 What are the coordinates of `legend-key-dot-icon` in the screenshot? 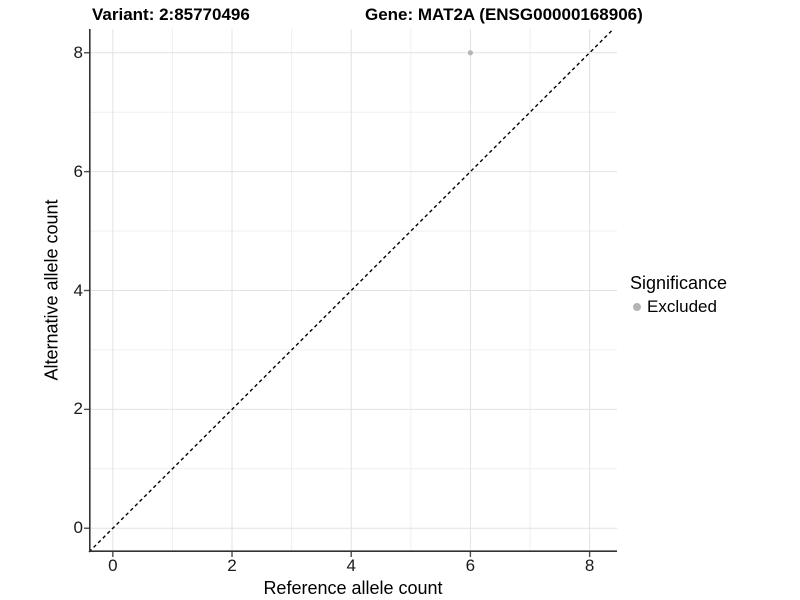 It's located at (637, 307).